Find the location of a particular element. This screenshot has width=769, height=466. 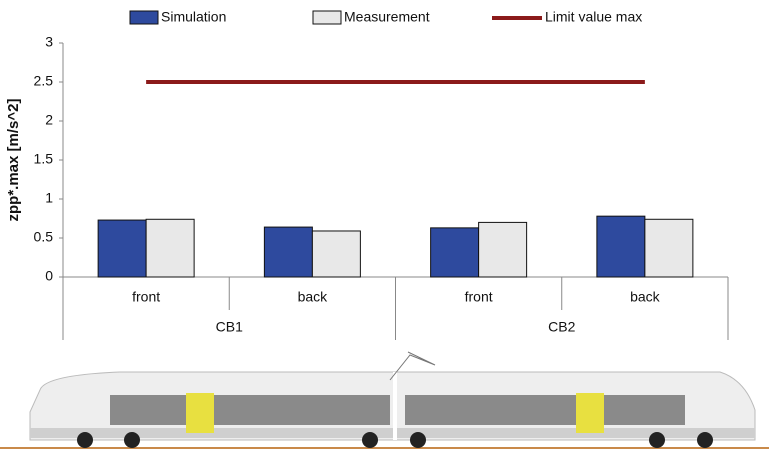

y-axis-label: zpp*.max [m/s^2] is located at coordinates (13, 160).